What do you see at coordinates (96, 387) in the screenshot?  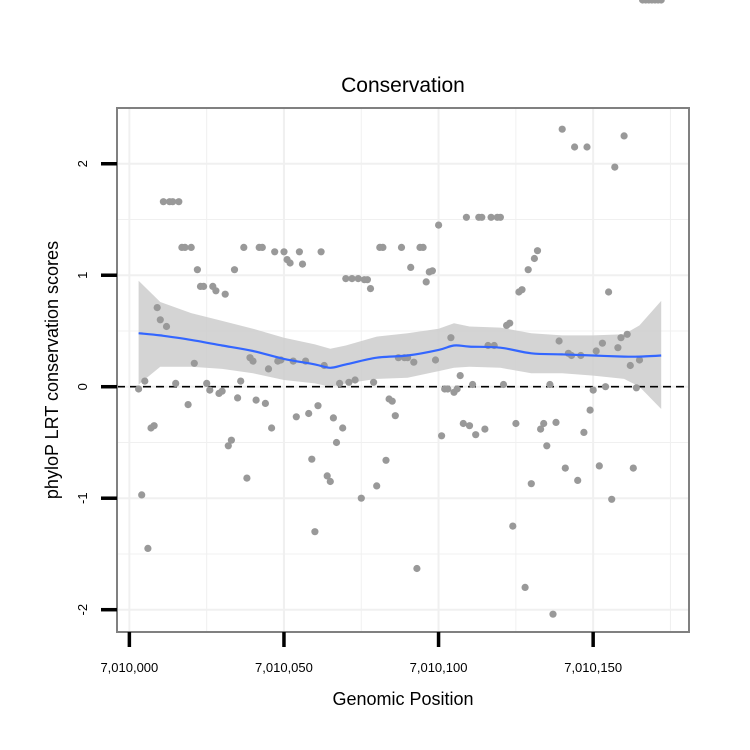 I see `y-axis: -2 -1 0 1 2` at bounding box center [96, 387].